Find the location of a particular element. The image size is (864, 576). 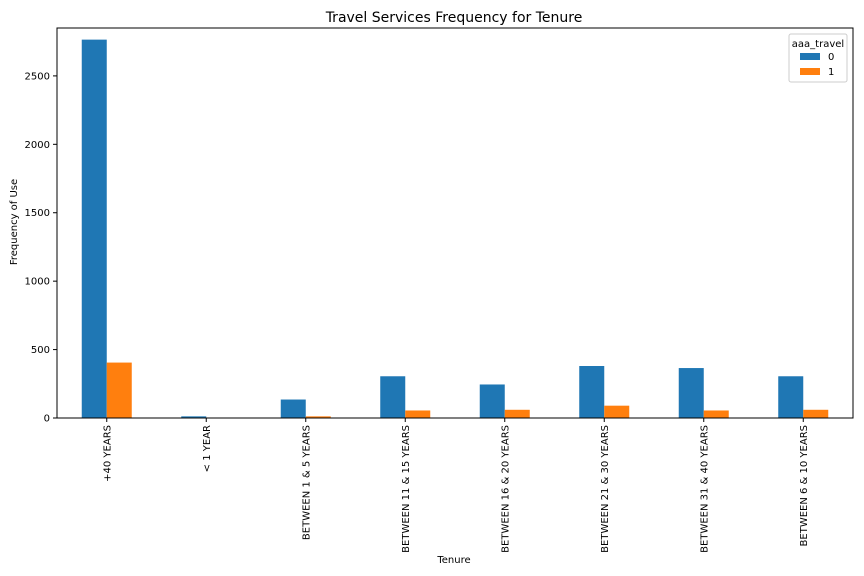

y-tick-label-0: 0 is located at coordinates (47, 419).